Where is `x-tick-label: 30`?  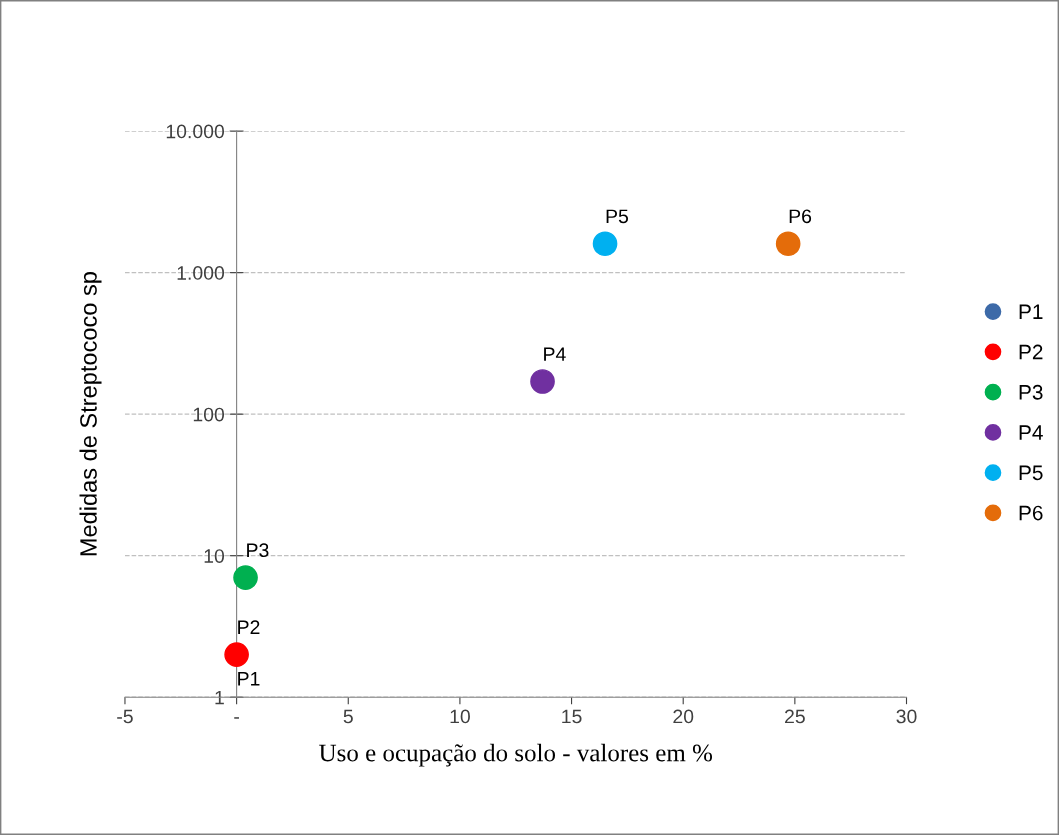
x-tick-label: 30 is located at coordinates (906, 716).